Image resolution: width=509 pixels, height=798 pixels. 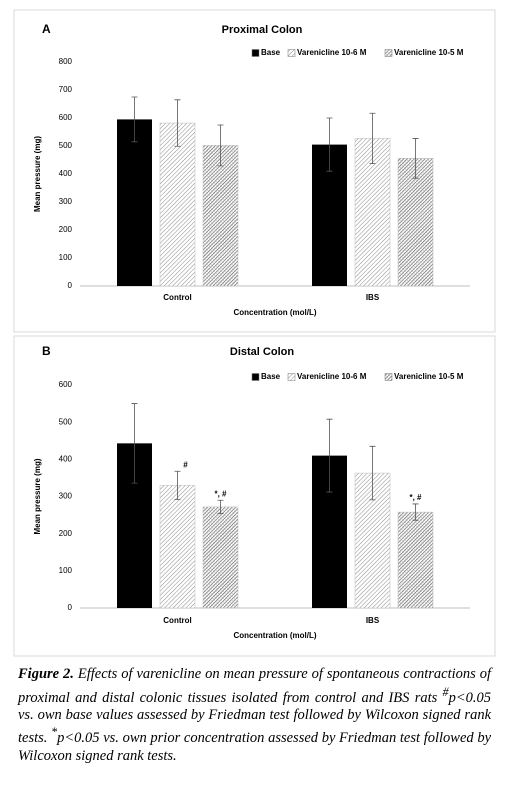 What do you see at coordinates (262, 30) in the screenshot?
I see `chart-title: Proximal Colon` at bounding box center [262, 30].